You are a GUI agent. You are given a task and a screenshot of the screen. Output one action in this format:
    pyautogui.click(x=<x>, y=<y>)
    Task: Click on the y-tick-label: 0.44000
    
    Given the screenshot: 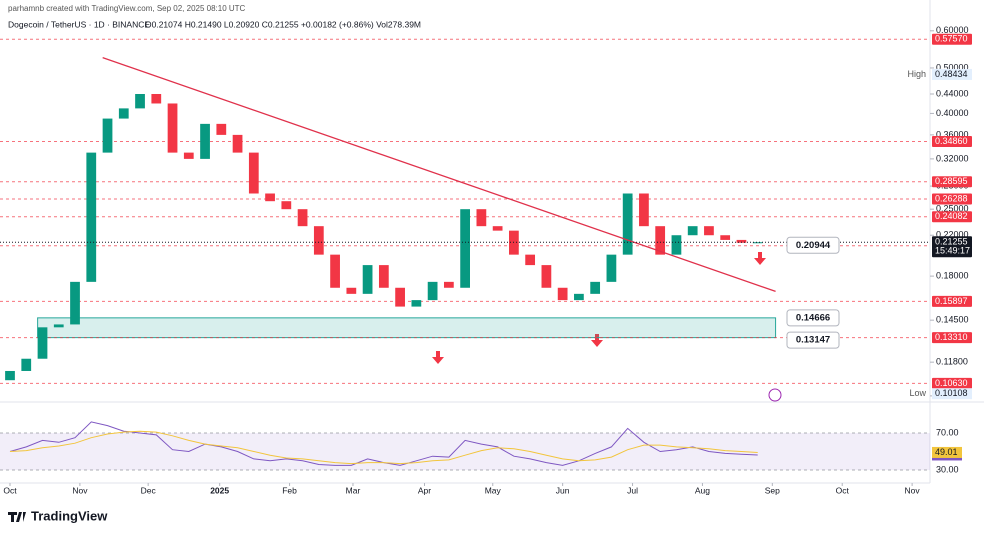 What is the action you would take?
    pyautogui.click(x=952, y=93)
    